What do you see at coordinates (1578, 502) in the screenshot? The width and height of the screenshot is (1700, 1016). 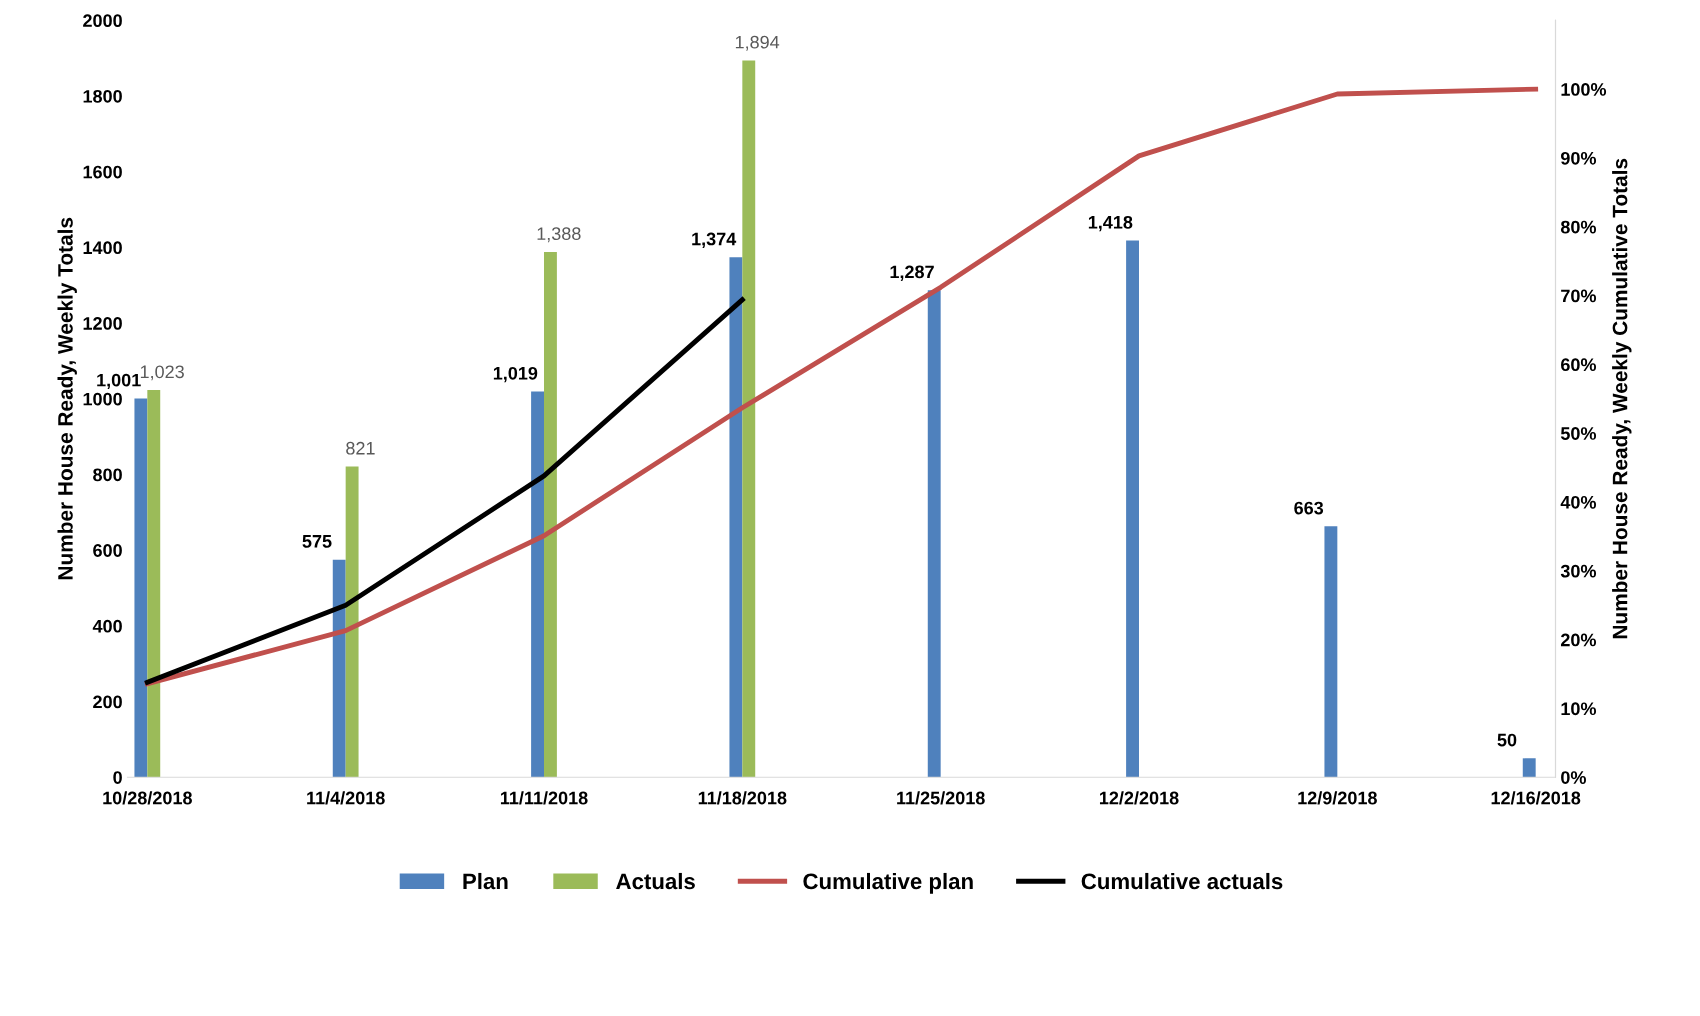 I see `y2-tick-label: 40%` at bounding box center [1578, 502].